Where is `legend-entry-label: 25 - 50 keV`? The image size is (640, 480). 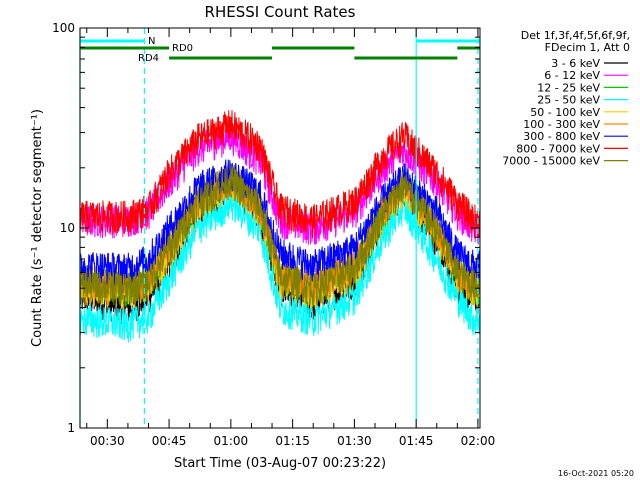
legend-entry-label: 25 - 50 keV is located at coordinates (568, 100).